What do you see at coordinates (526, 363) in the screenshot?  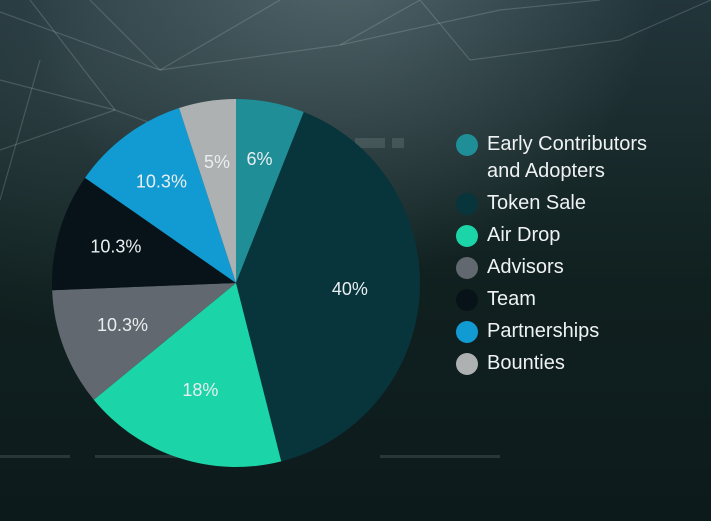 I see `legend-label: Bounties` at bounding box center [526, 363].